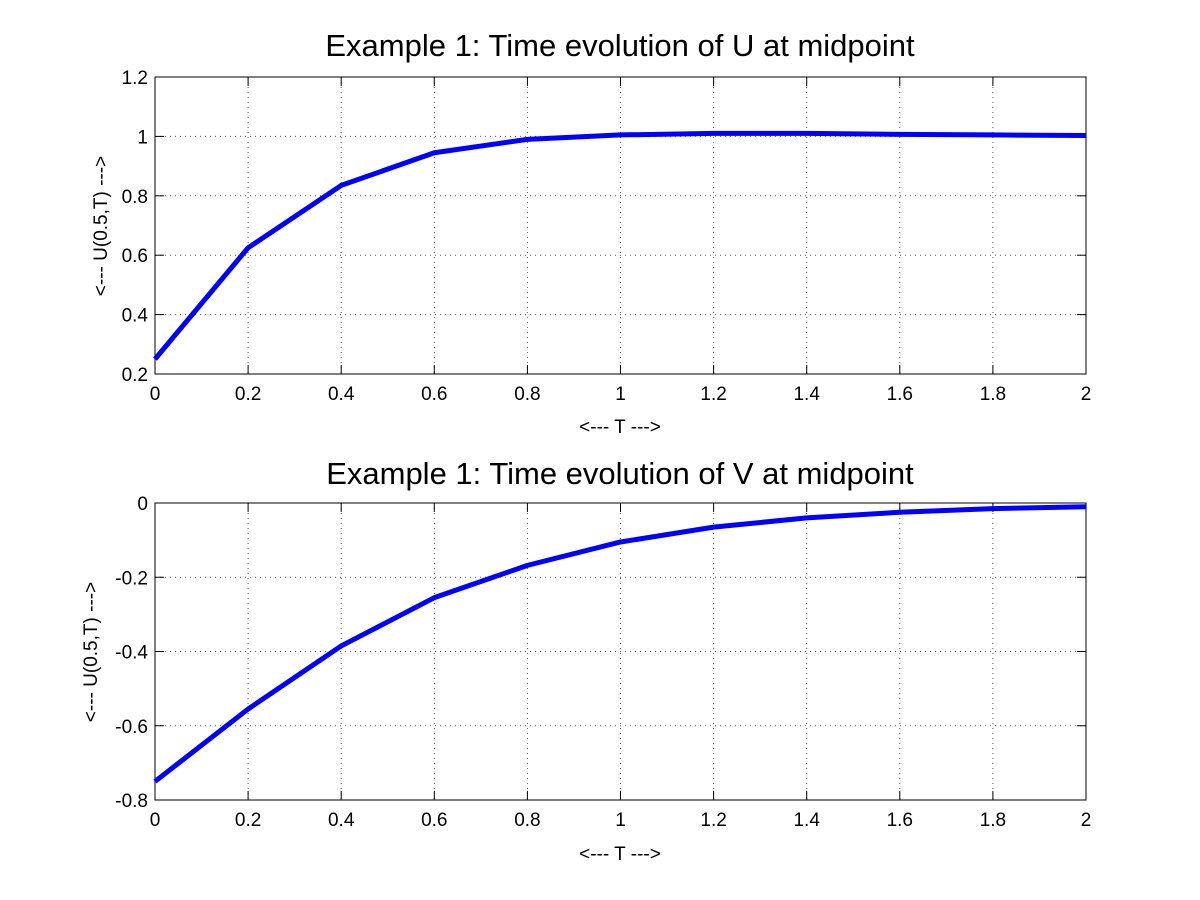 Image resolution: width=1200 pixels, height=900 pixels. Describe the element at coordinates (135, 78) in the screenshot. I see `top-y-tick-label: 1.2` at that location.